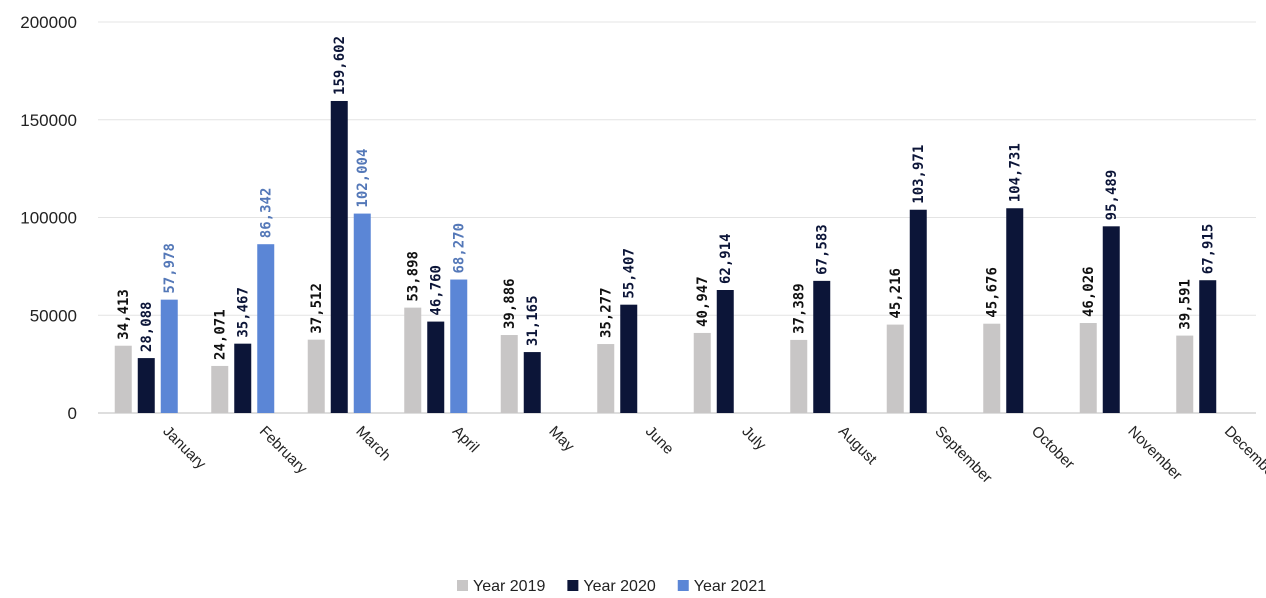 This screenshot has width=1266, height=598. What do you see at coordinates (1089, 291) in the screenshot?
I see `data-label: 46,026` at bounding box center [1089, 291].